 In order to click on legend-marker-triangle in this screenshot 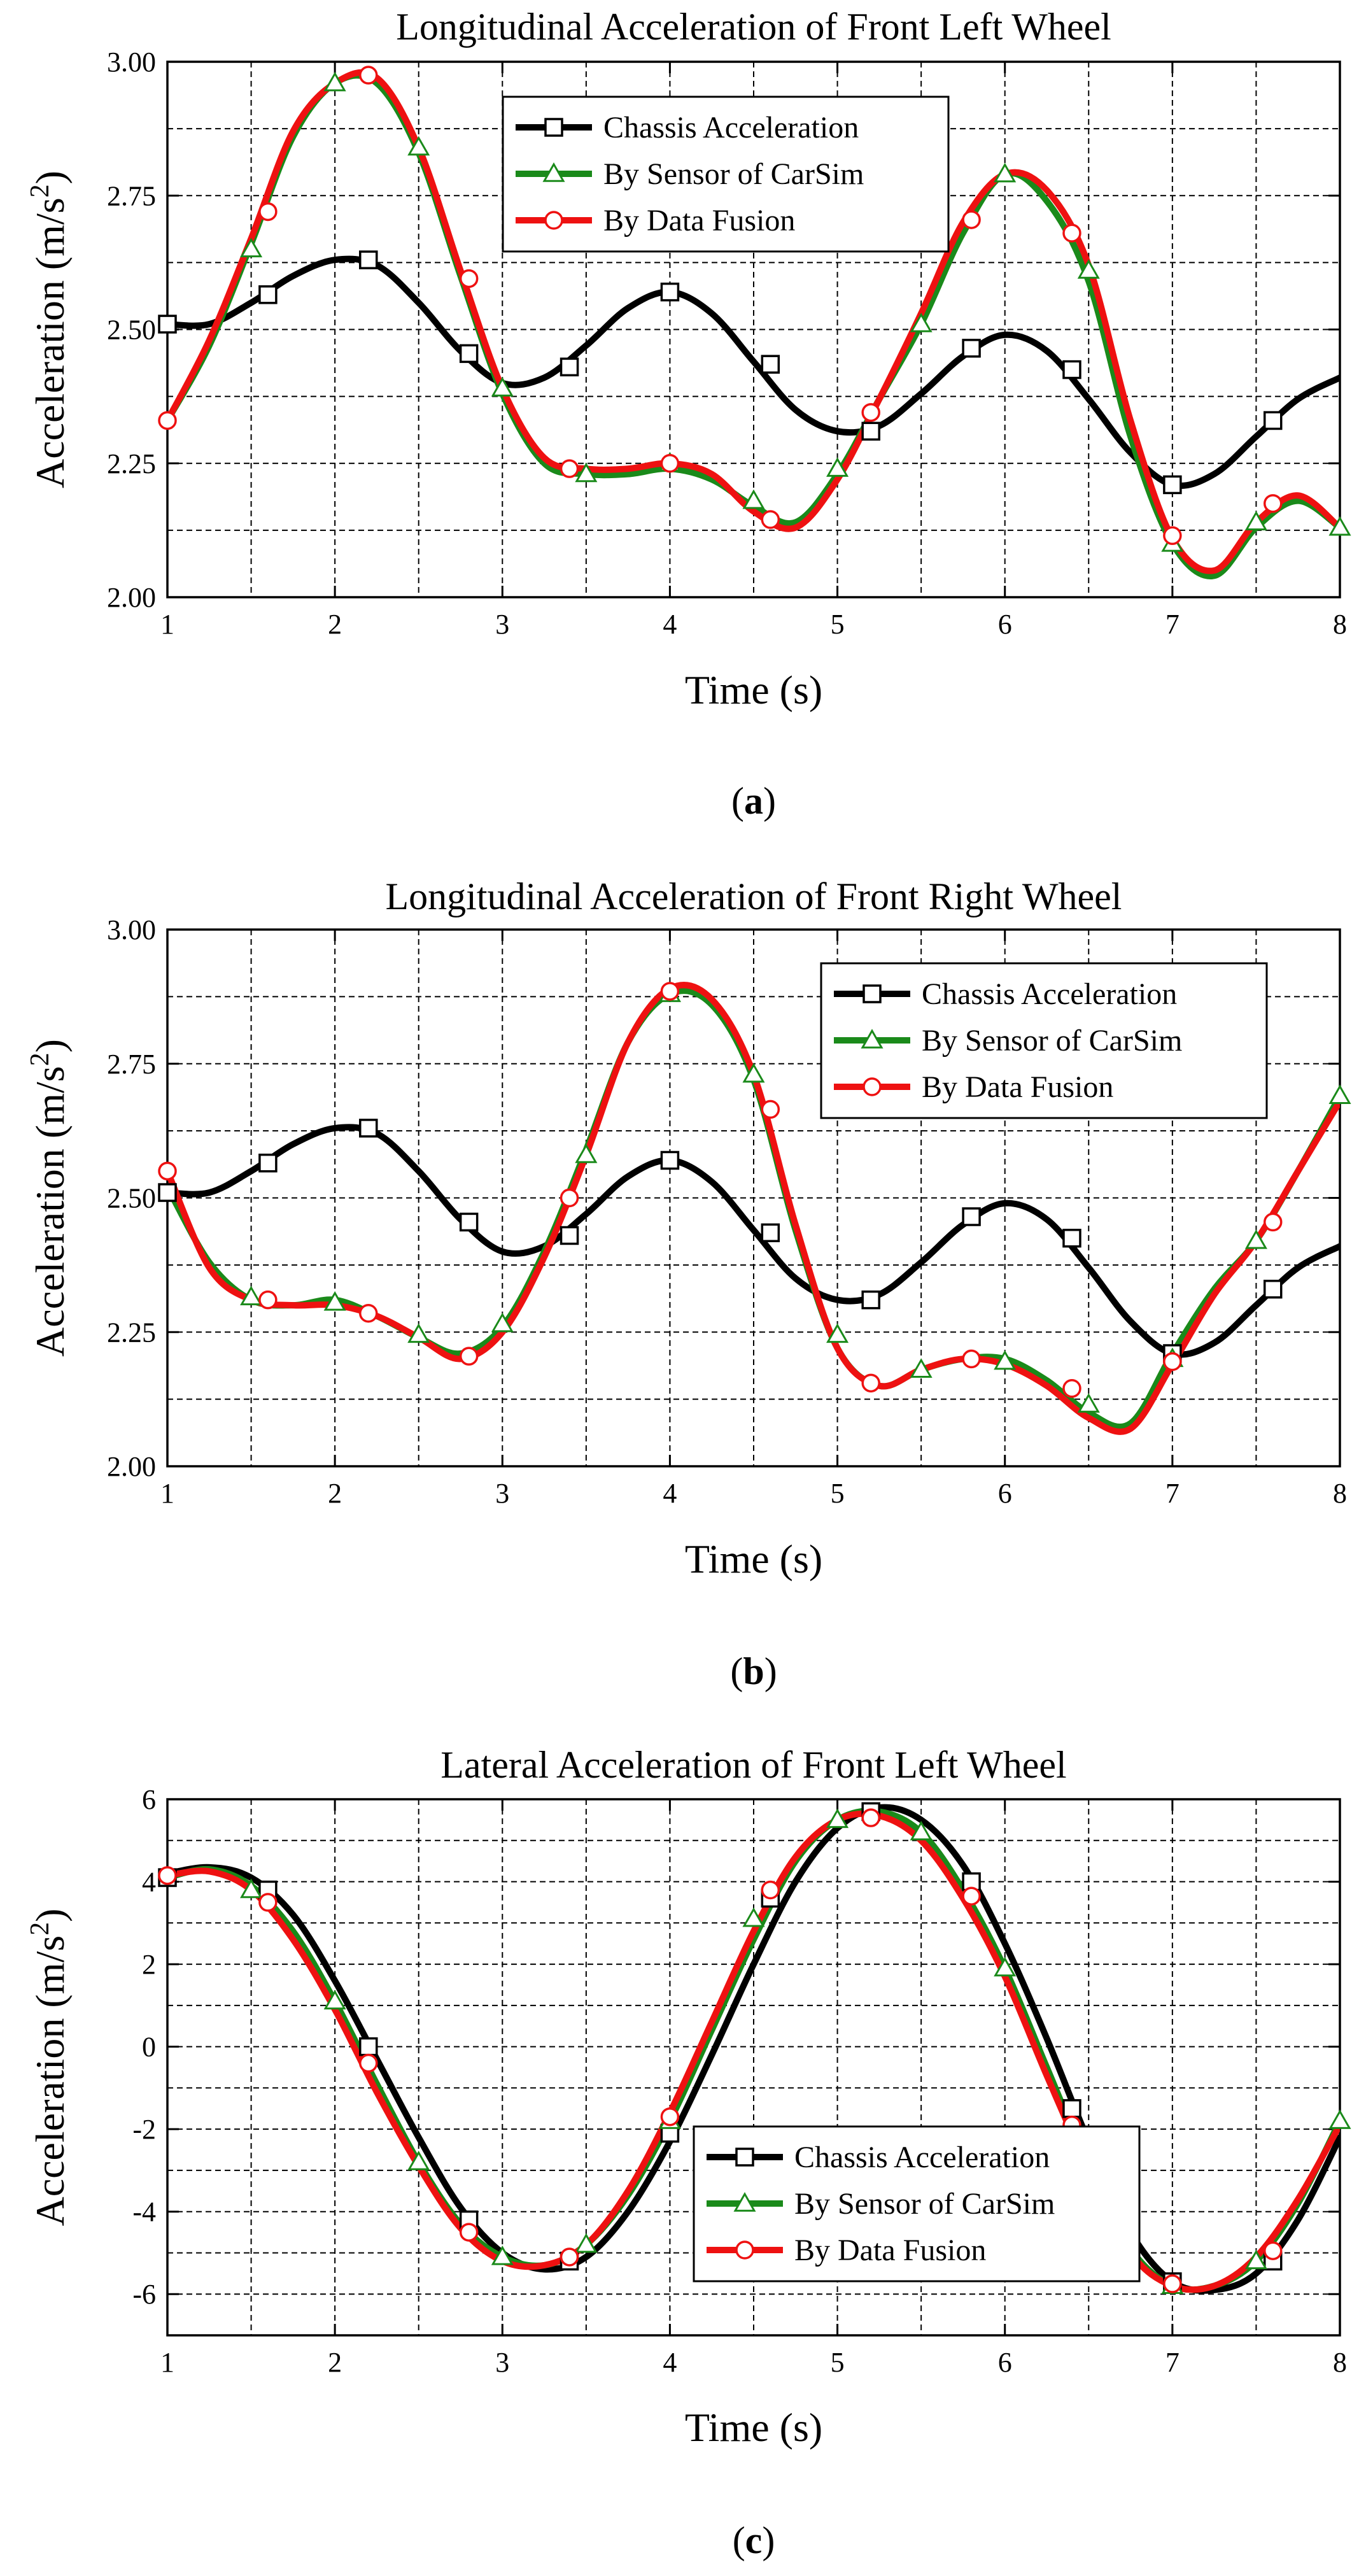, I will do `click(745, 2202)`.